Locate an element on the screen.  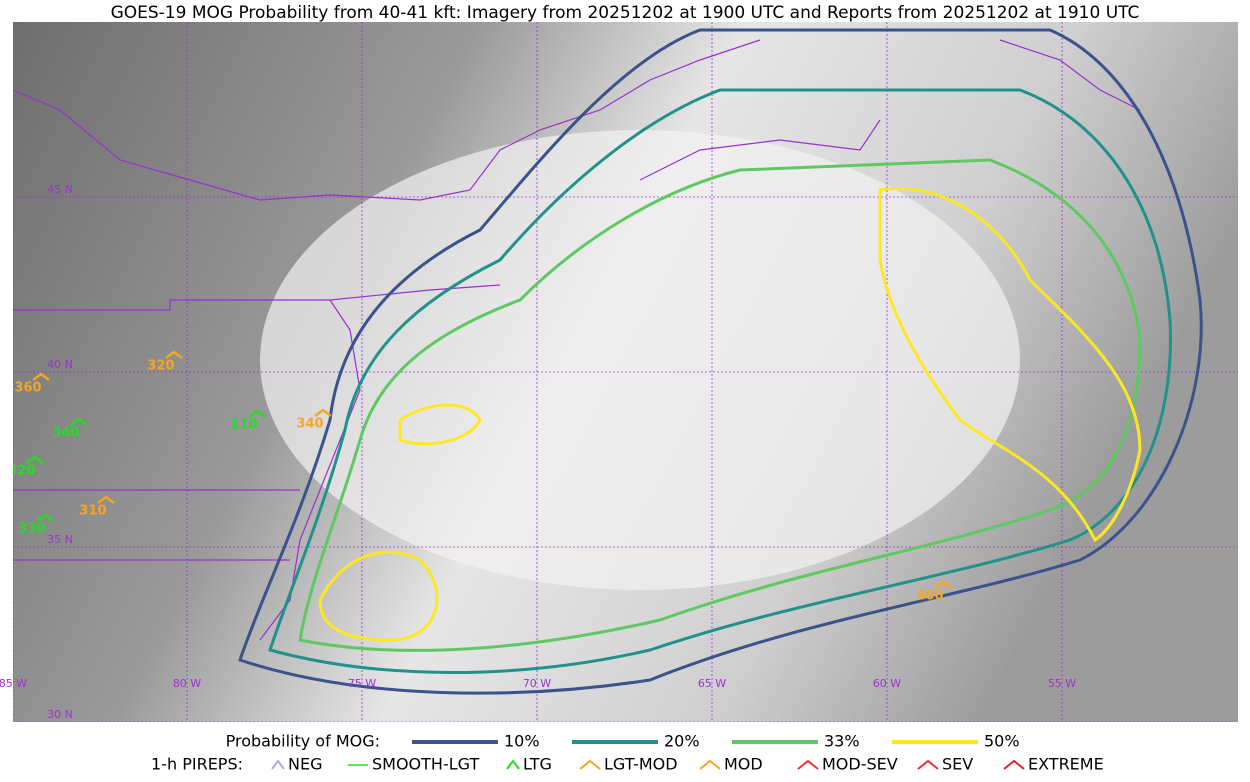
legend-level: 10% is located at coordinates (522, 741).